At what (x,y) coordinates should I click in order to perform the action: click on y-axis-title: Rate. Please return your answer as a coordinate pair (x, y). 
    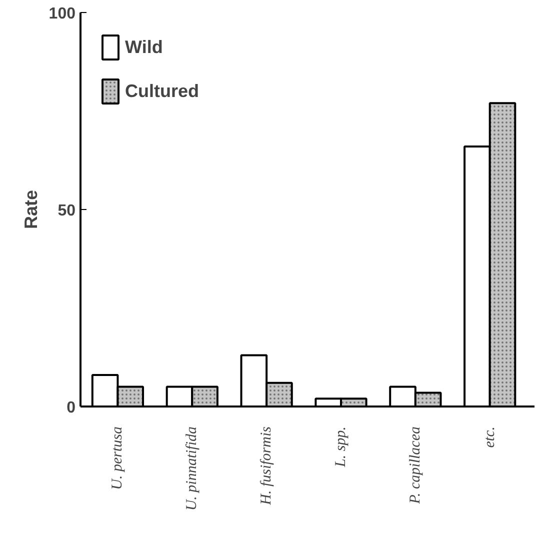
    Looking at the image, I should click on (30, 210).